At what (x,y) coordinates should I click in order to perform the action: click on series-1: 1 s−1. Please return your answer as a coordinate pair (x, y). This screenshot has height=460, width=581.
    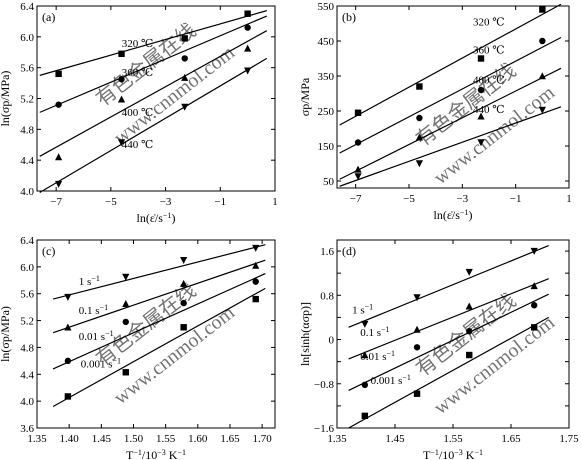
    Looking at the image, I should click on (448, 286).